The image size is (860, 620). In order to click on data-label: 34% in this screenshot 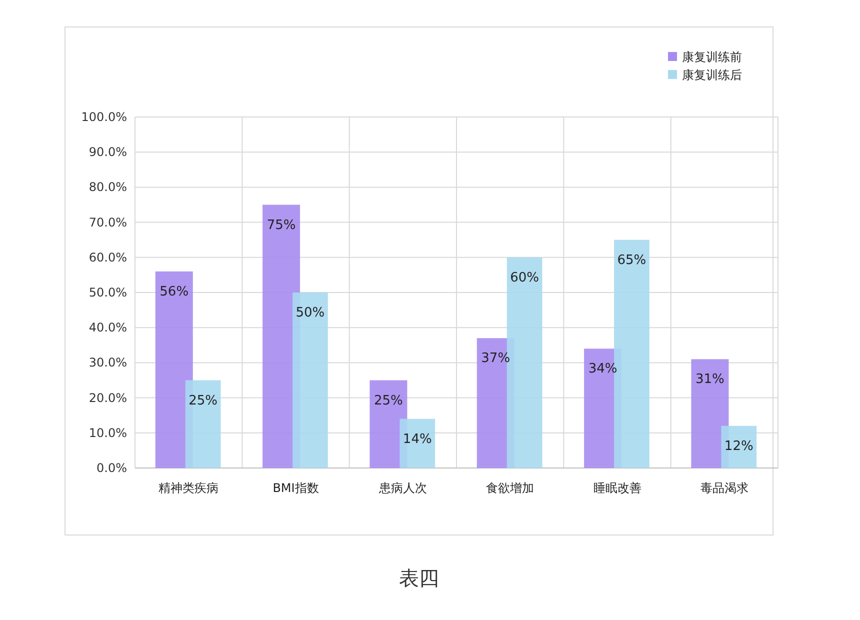, I will do `click(603, 369)`.